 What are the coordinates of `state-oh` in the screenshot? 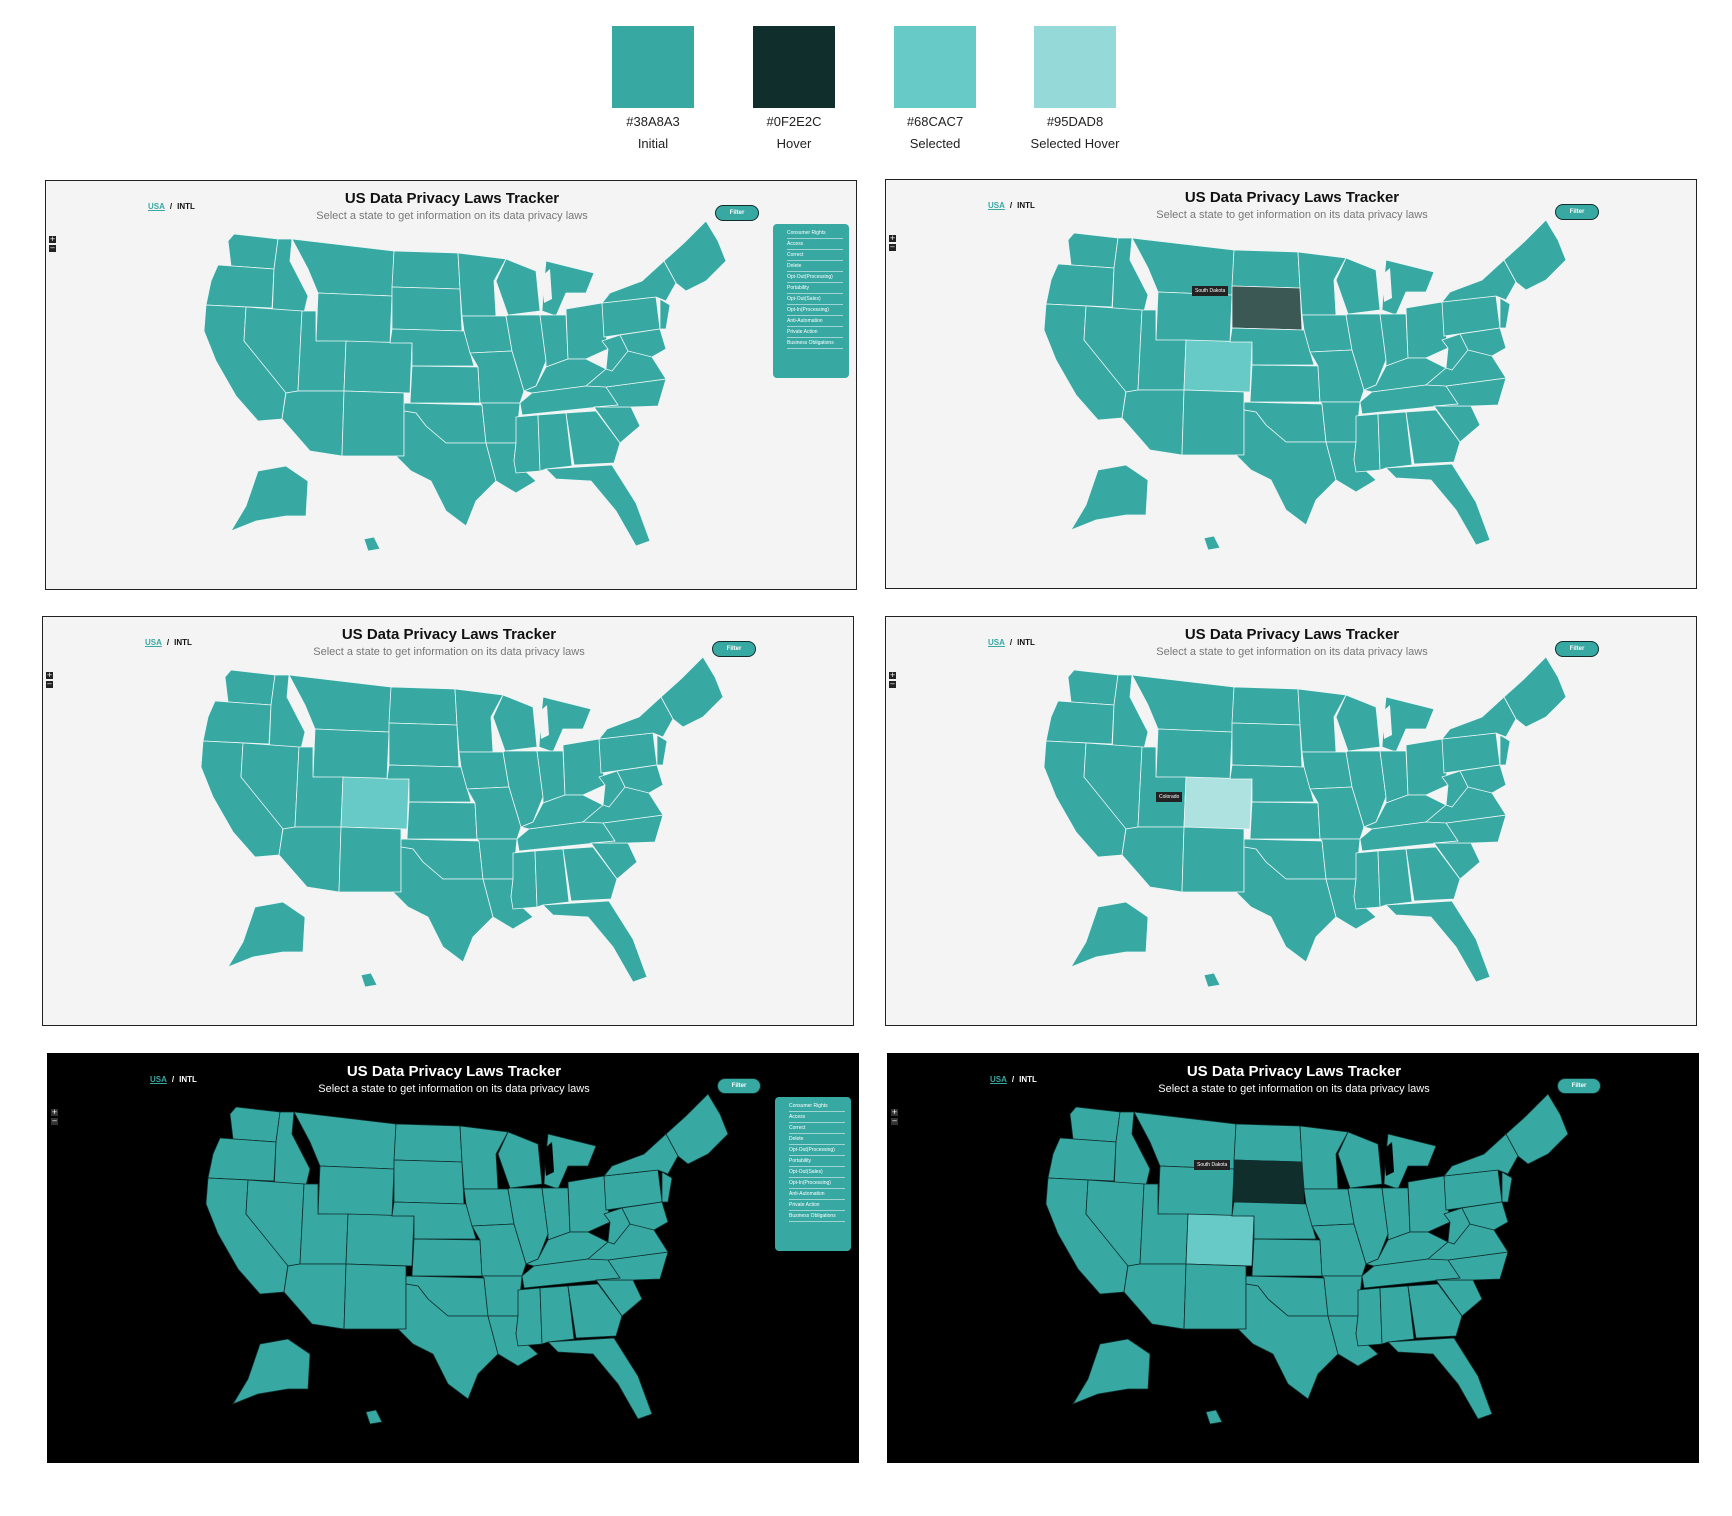 It's located at (1429, 1204).